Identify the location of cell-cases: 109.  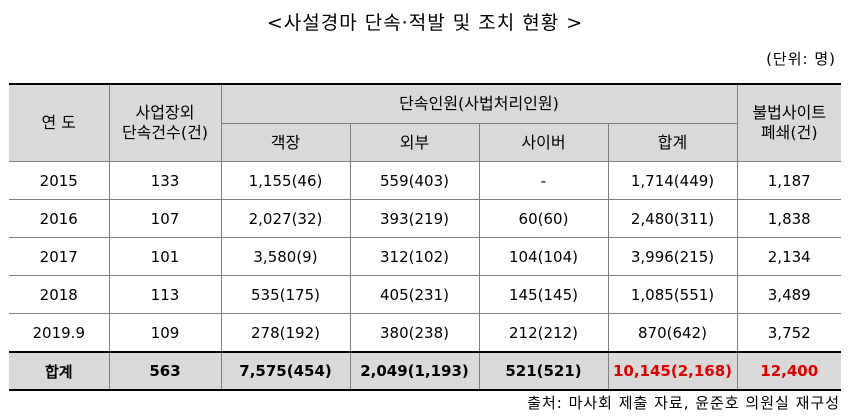
(165, 333).